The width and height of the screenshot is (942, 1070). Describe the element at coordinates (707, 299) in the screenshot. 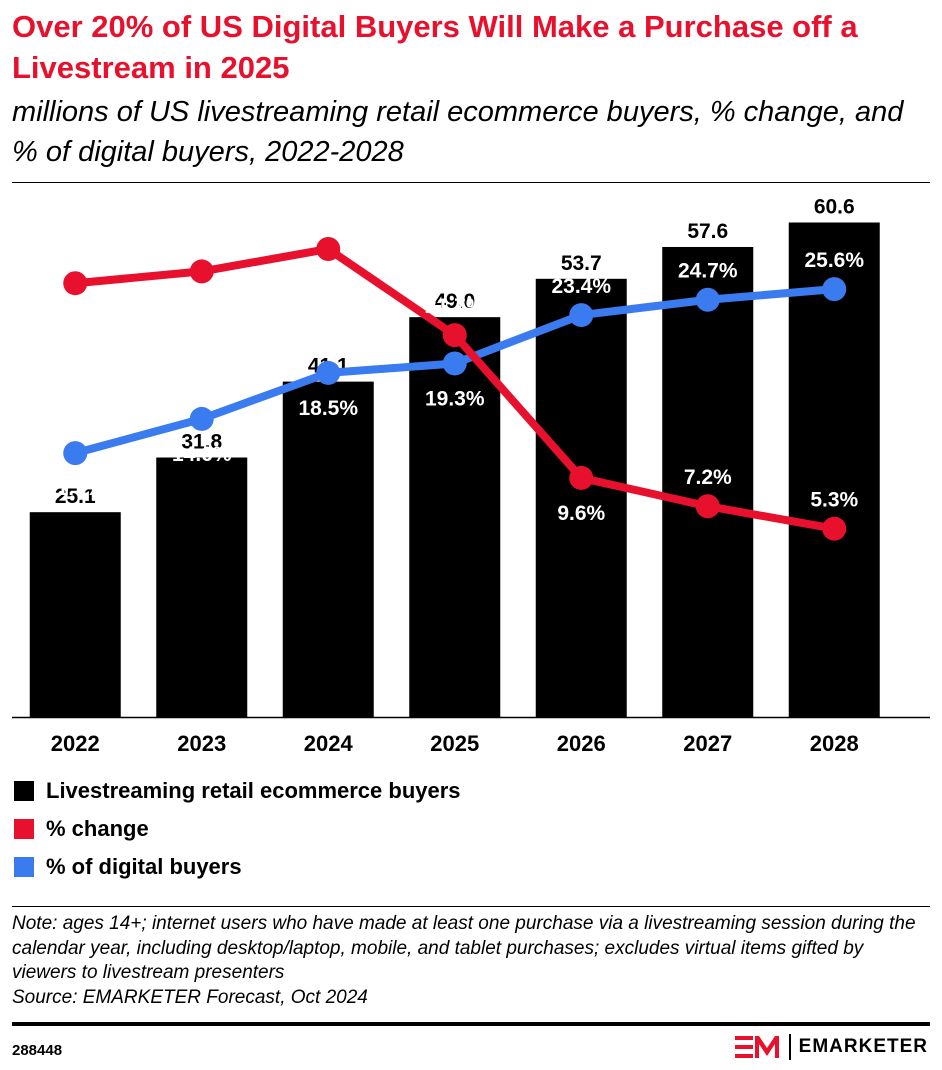

I see `digital-buyers-point-2027` at that location.